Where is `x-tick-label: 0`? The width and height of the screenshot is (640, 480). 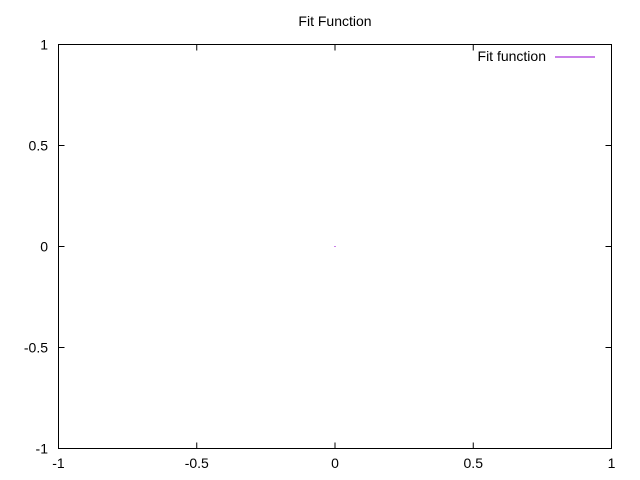
x-tick-label: 0 is located at coordinates (335, 463).